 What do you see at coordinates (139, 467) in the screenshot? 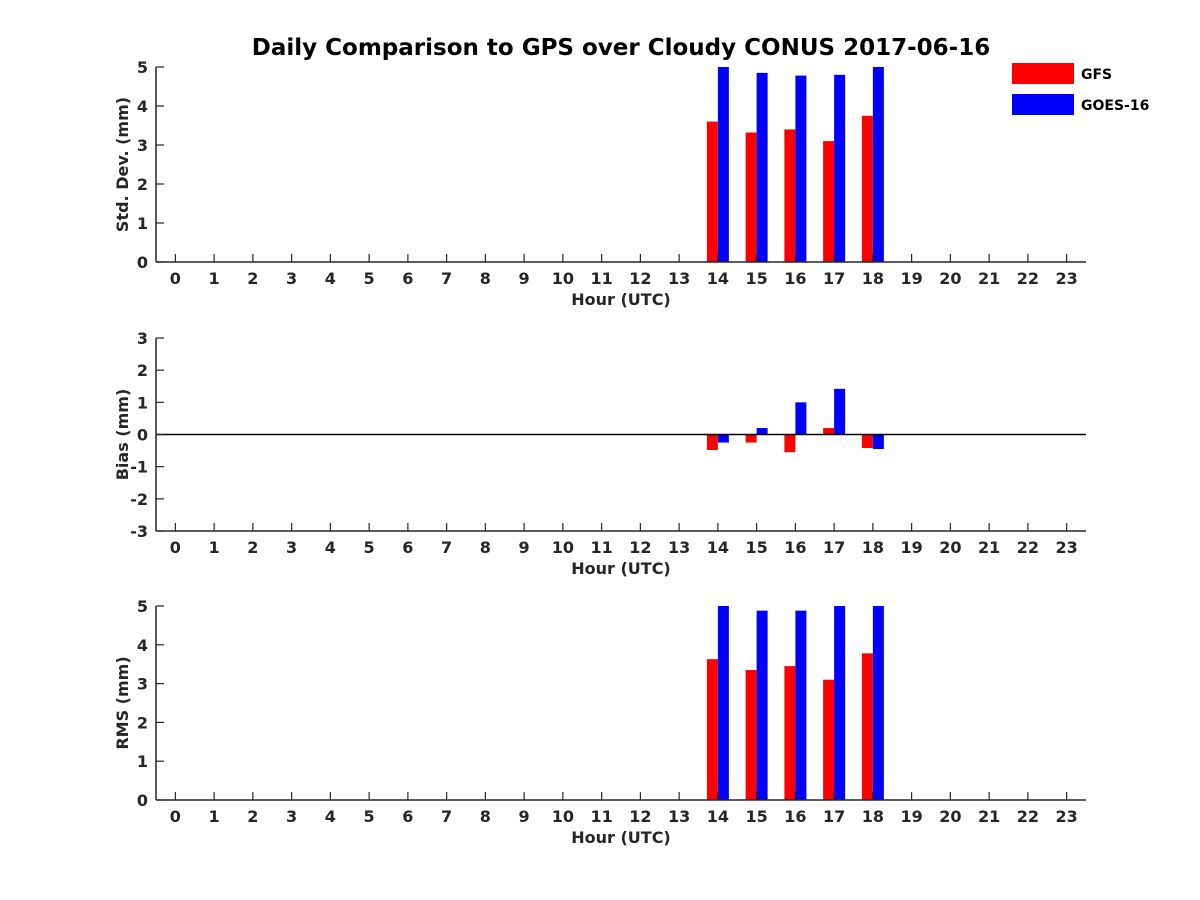
I see `y-tick-label: -1` at bounding box center [139, 467].